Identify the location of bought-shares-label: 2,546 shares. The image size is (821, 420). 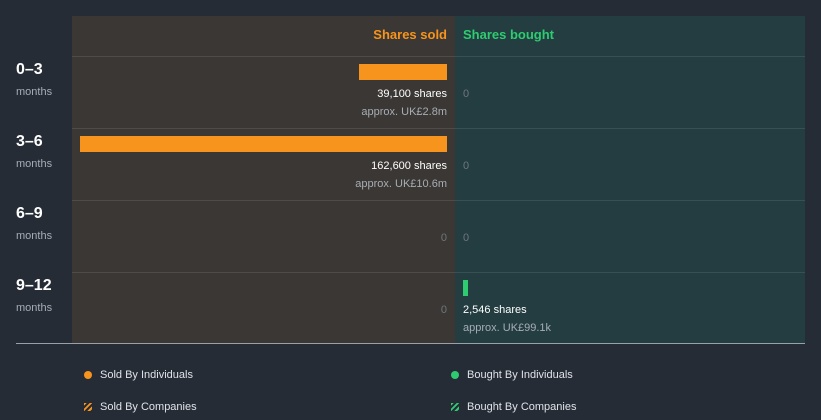
(495, 310).